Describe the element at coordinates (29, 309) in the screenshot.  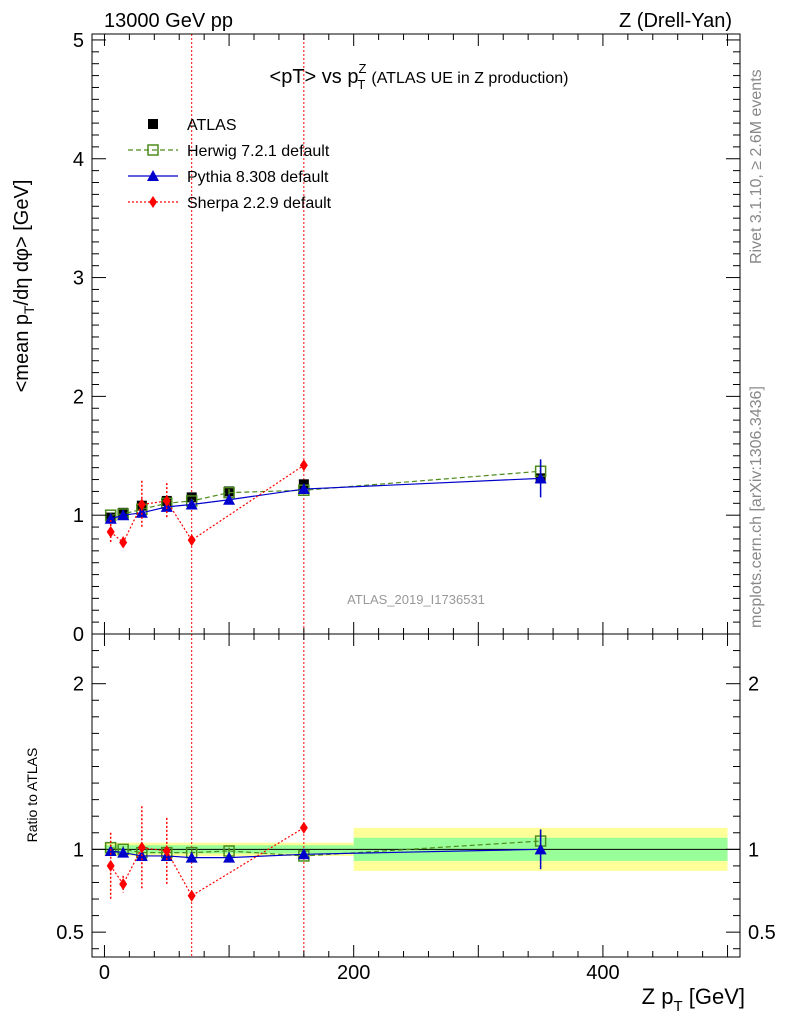
I see `main-ylabel-sub: T` at that location.